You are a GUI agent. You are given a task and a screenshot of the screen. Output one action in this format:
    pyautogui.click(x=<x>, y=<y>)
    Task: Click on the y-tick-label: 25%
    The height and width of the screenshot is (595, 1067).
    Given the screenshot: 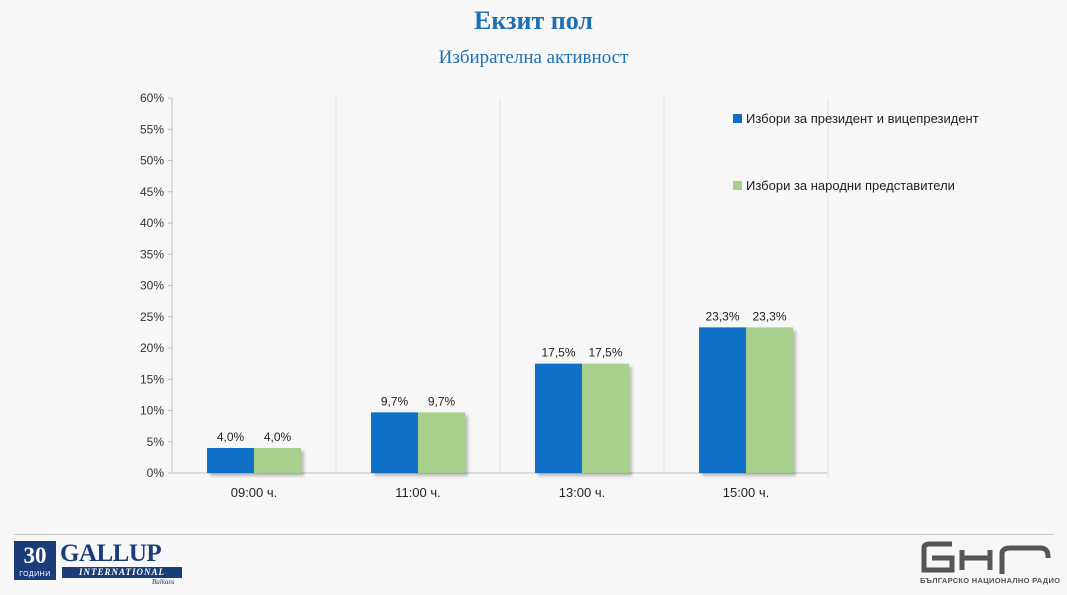 What is the action you would take?
    pyautogui.click(x=152, y=317)
    